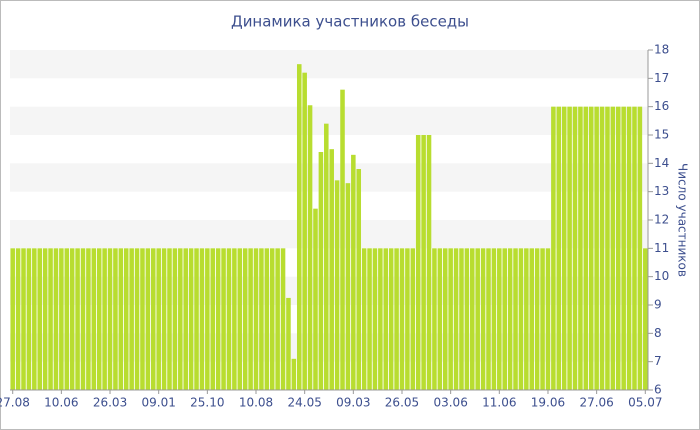 The image size is (700, 430). I want to click on chart-title: Динамика участников беседы, so click(350, 22).